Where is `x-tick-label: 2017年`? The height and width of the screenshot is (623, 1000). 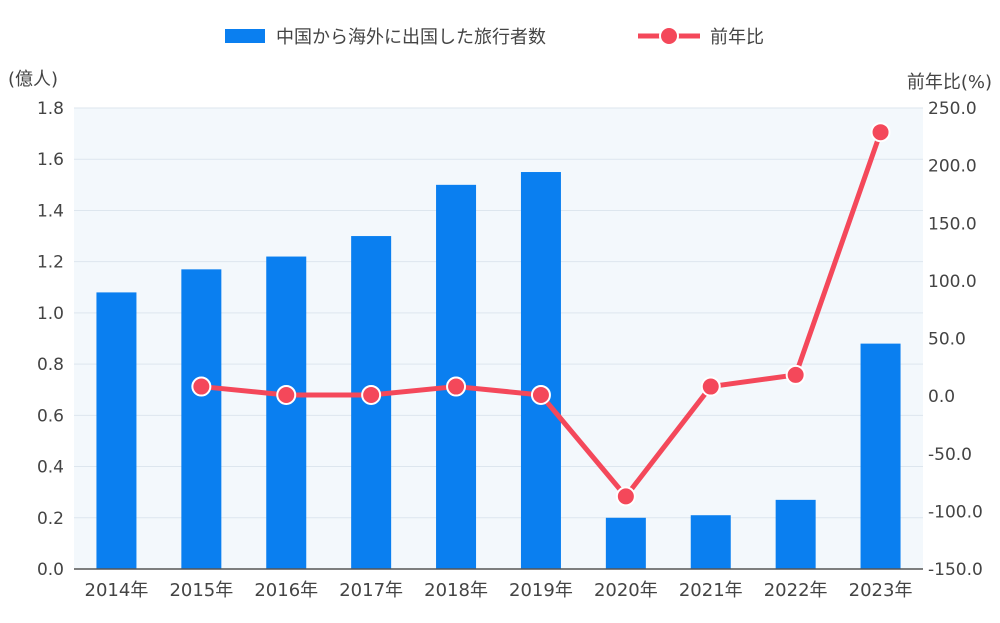
x-tick-label: 2017年 is located at coordinates (371, 590).